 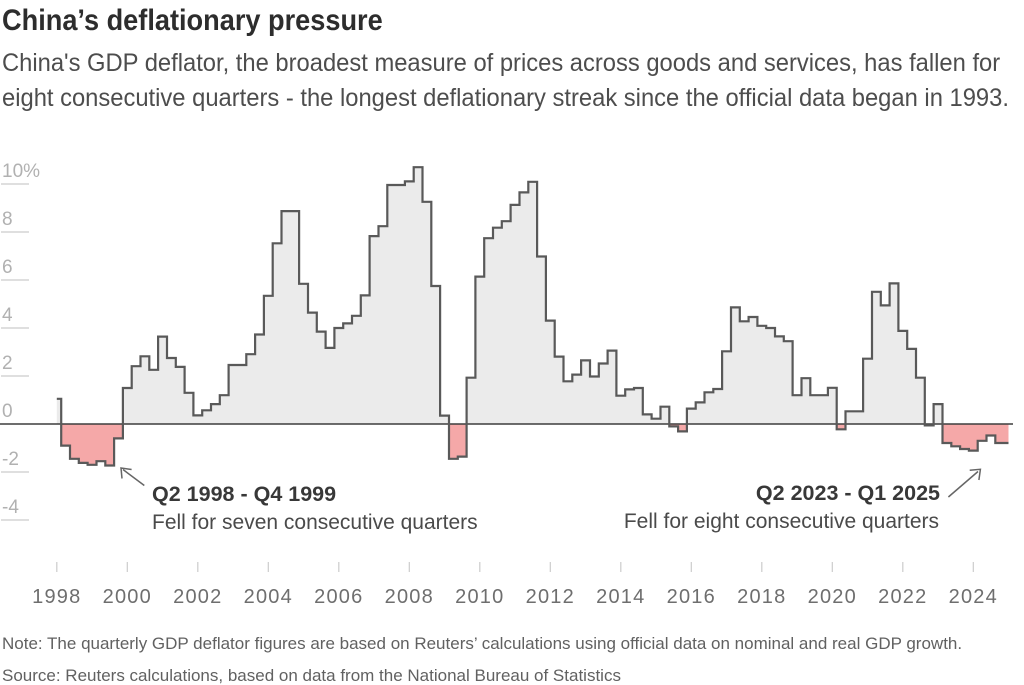 I want to click on svg-text: 2016, so click(x=691, y=597).